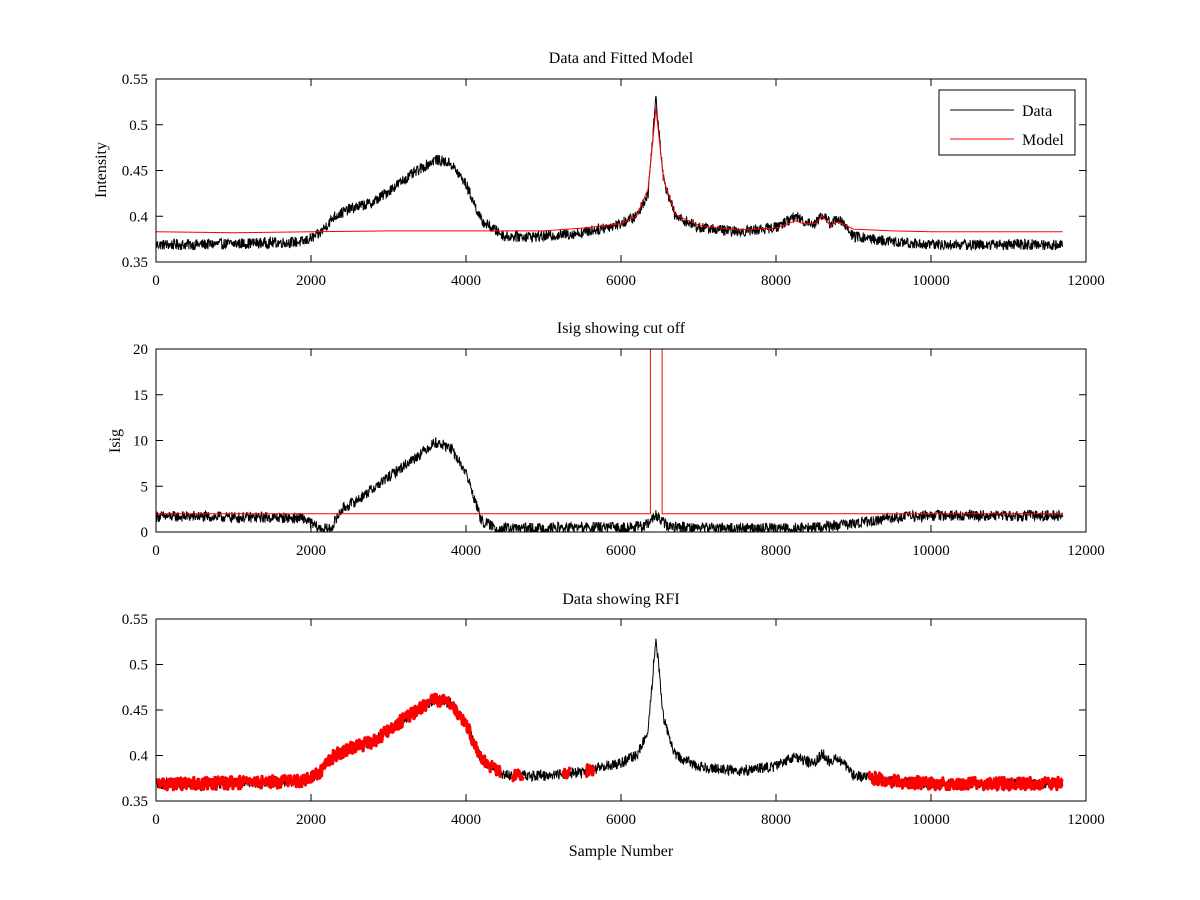 The width and height of the screenshot is (1200, 900). What do you see at coordinates (621, 58) in the screenshot?
I see `panel-1-title: Data and Fitted Model` at bounding box center [621, 58].